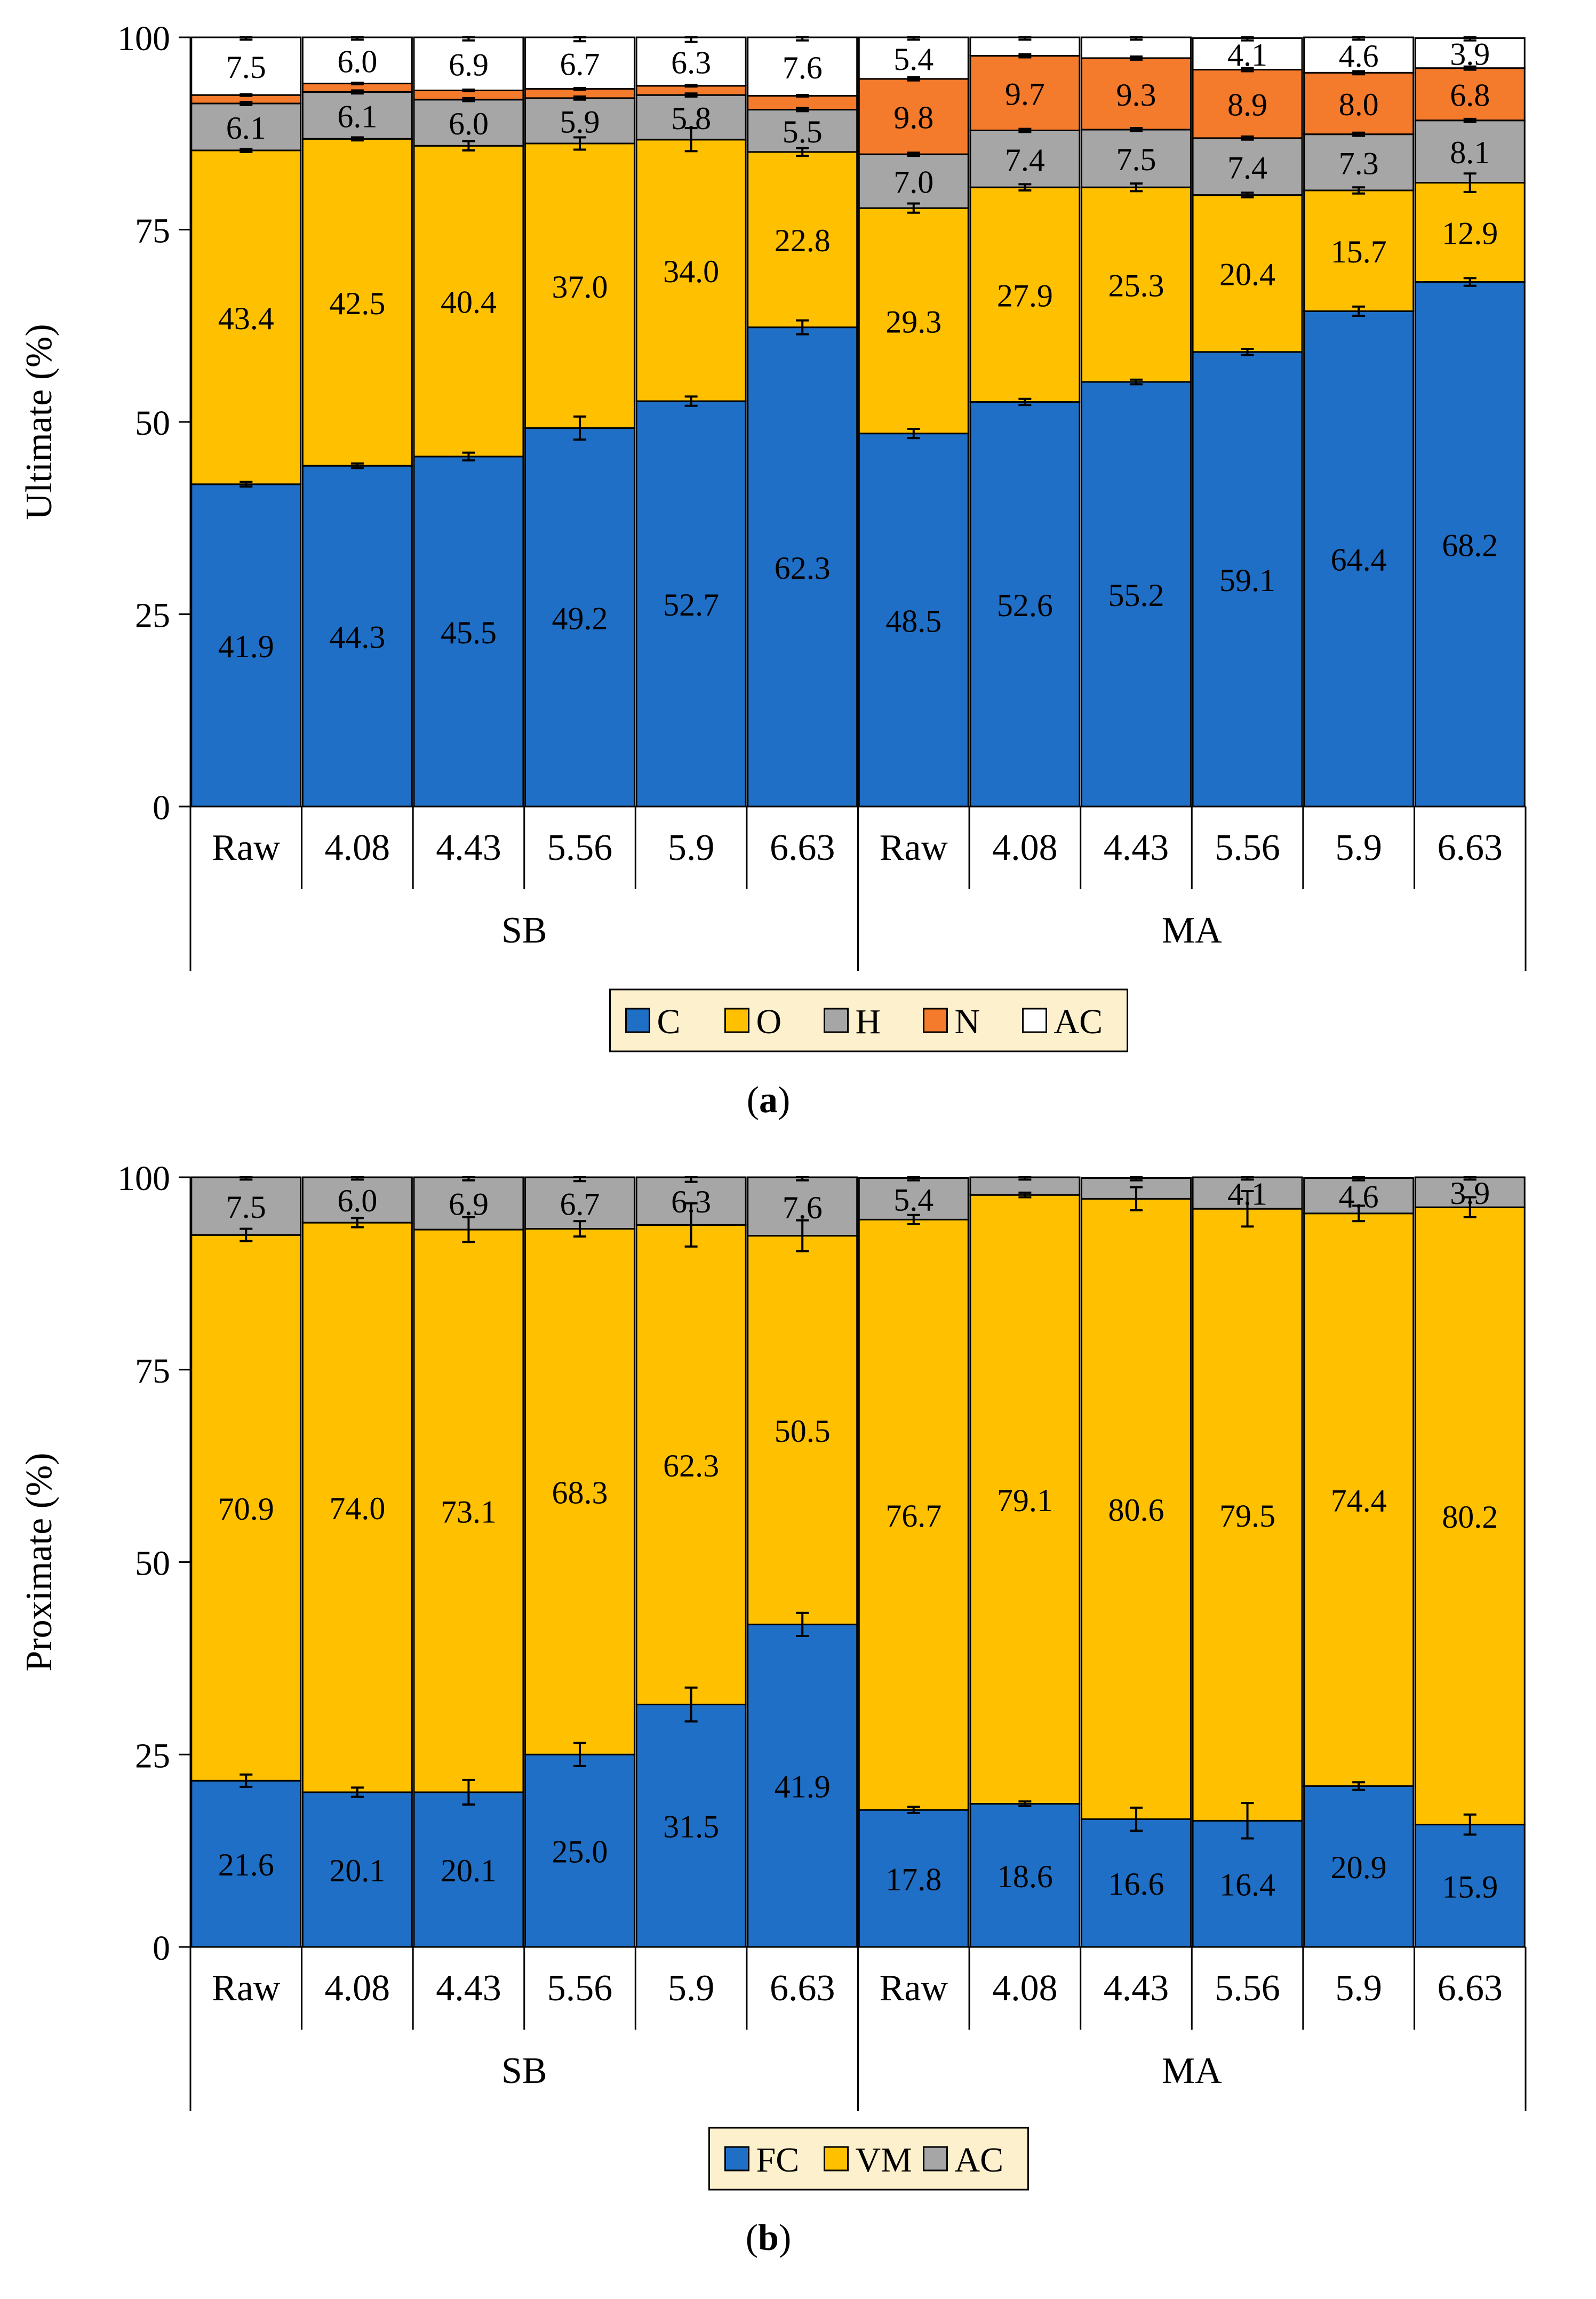  Describe the element at coordinates (913, 182) in the screenshot. I see `data-label-h: 7.0` at that location.